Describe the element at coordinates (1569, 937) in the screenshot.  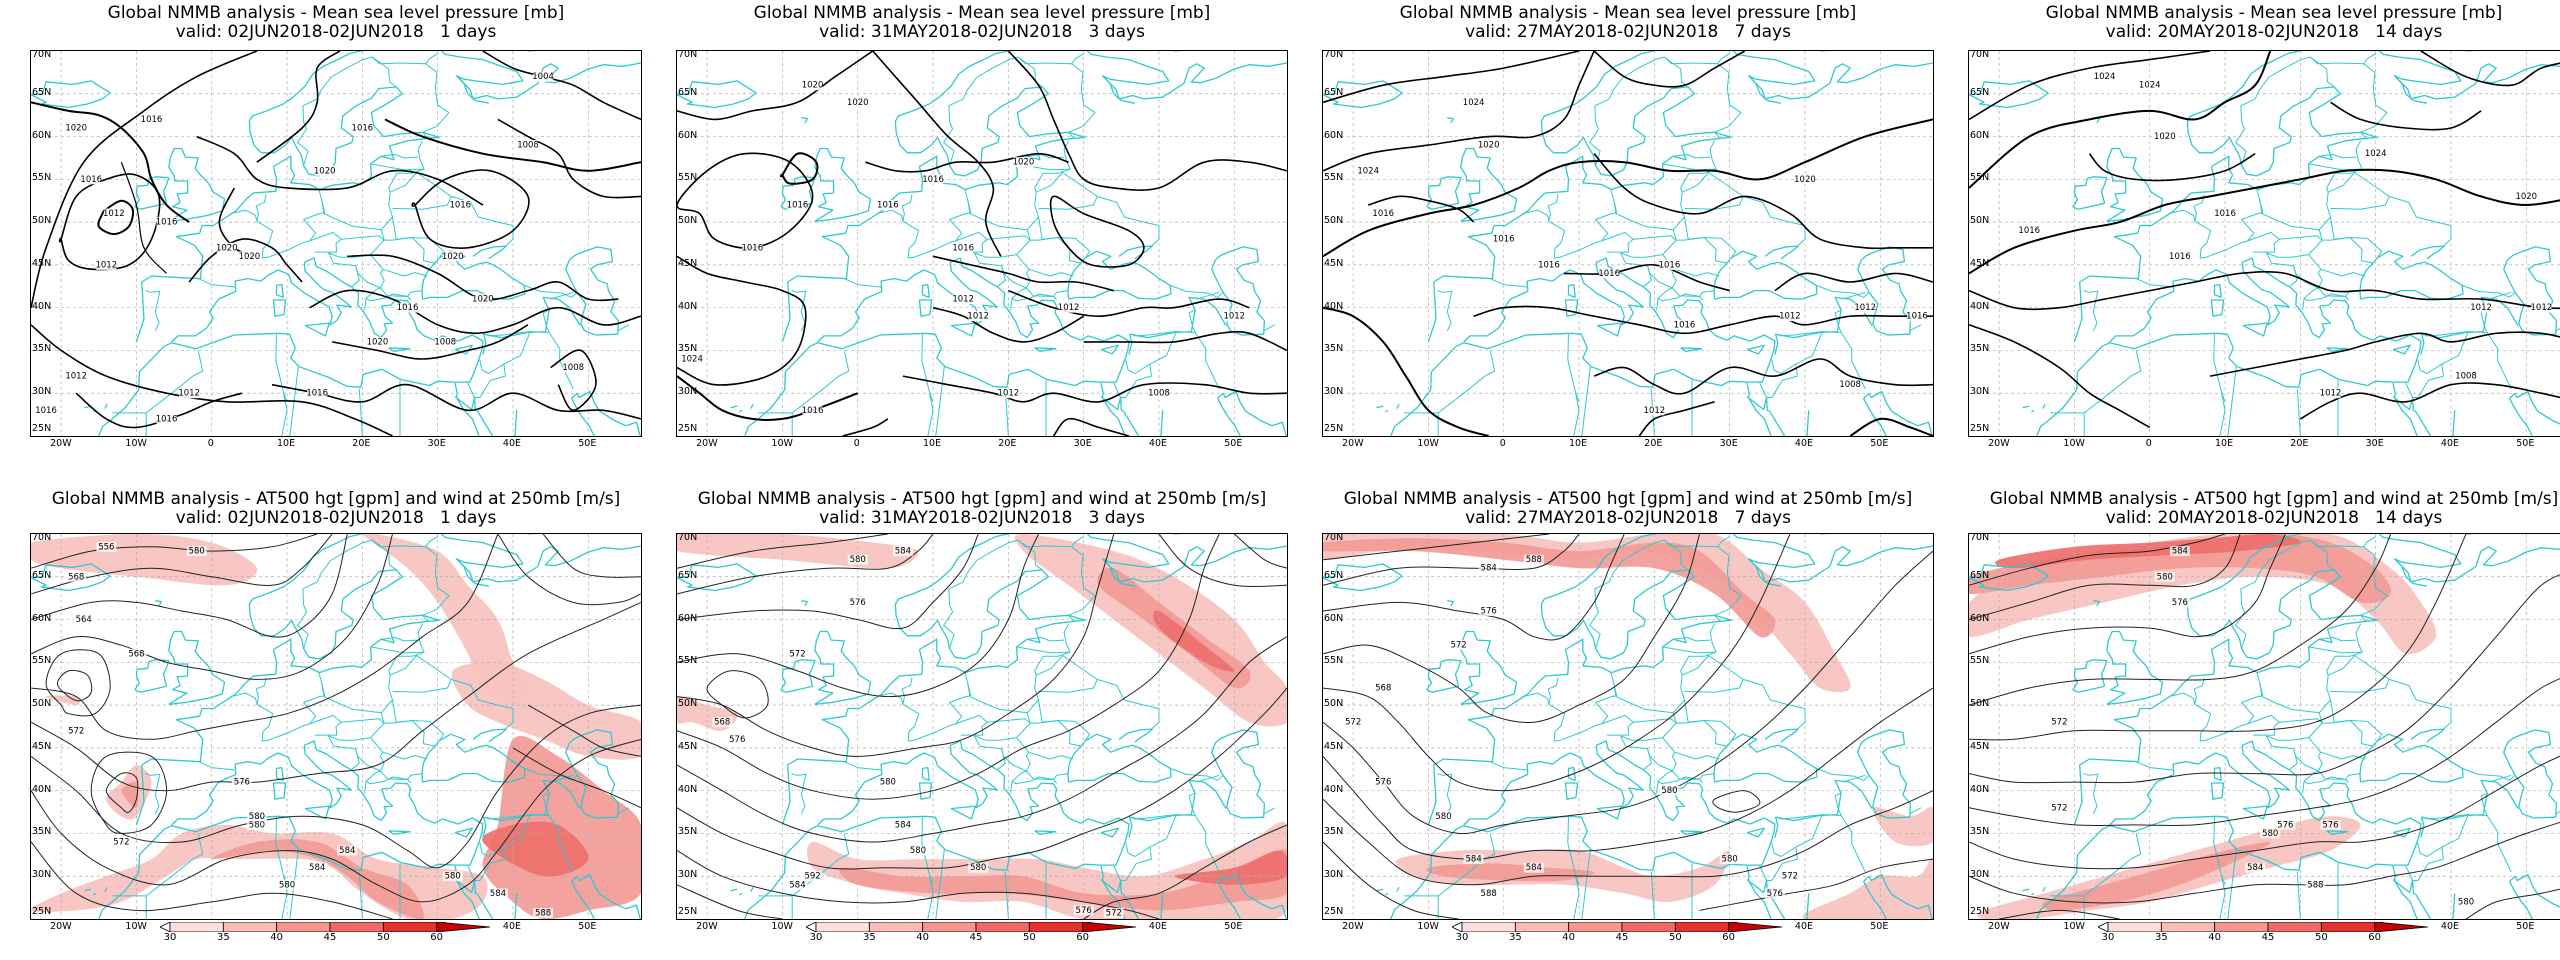
I see `colorbar-tick-label: 40` at that location.